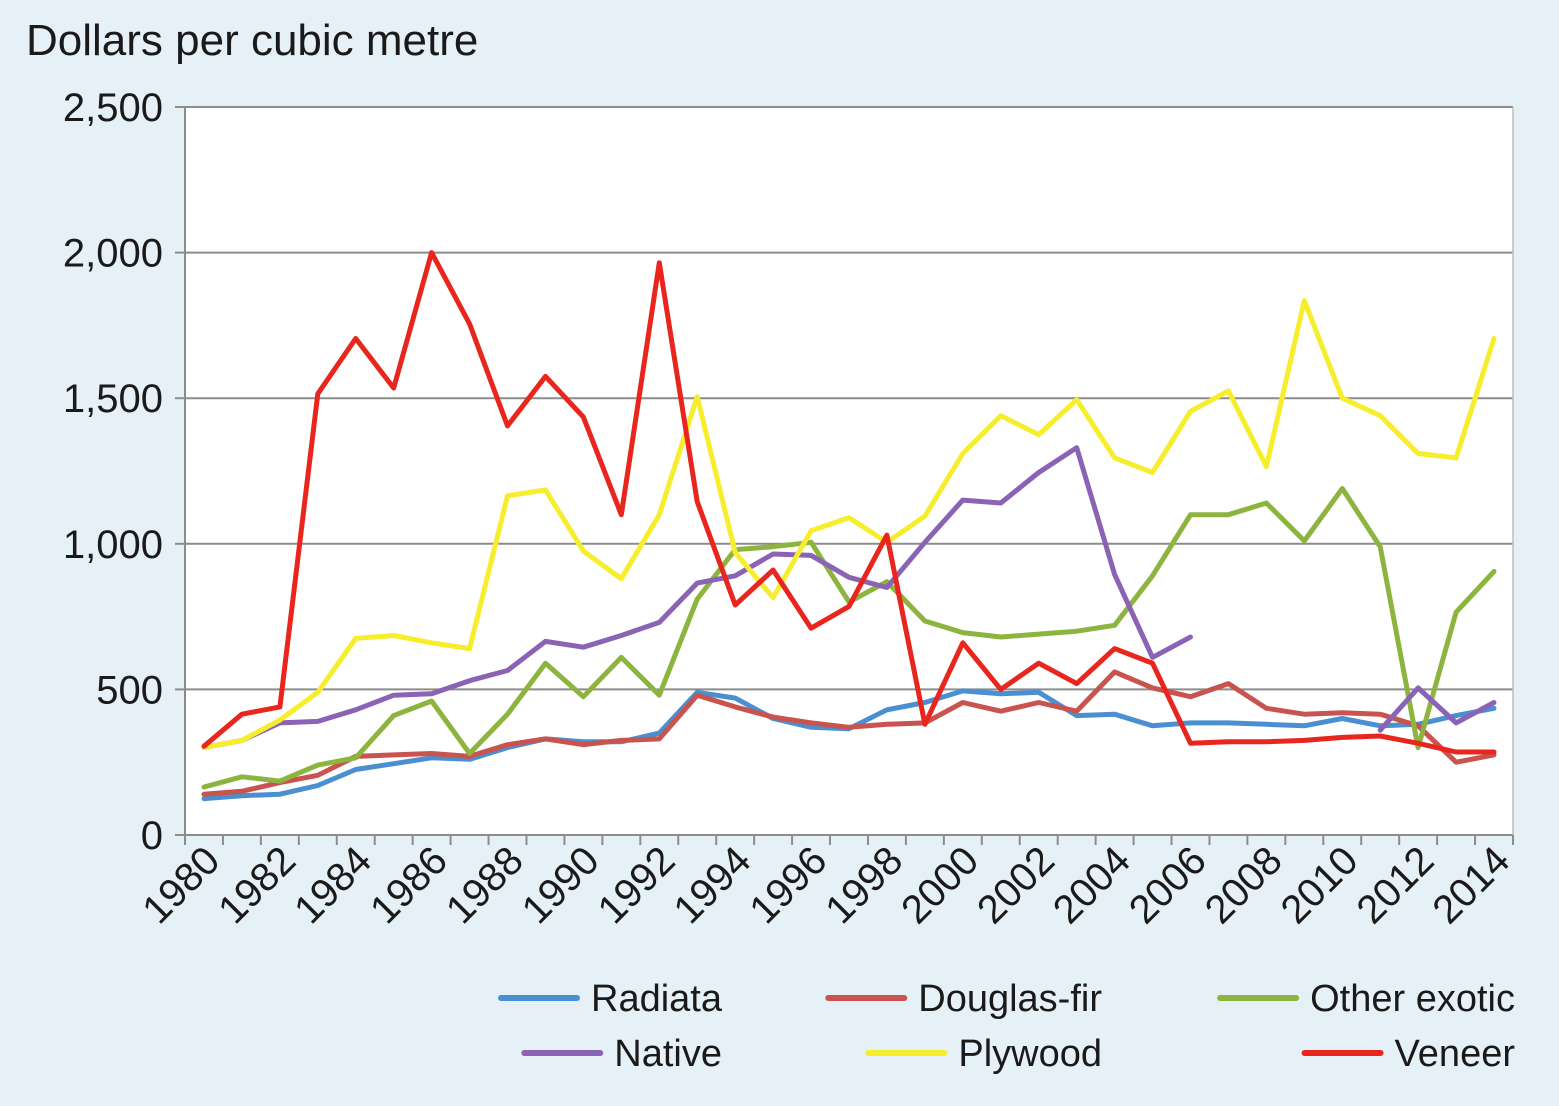  I want to click on y-tick-label: 500, so click(129, 690).